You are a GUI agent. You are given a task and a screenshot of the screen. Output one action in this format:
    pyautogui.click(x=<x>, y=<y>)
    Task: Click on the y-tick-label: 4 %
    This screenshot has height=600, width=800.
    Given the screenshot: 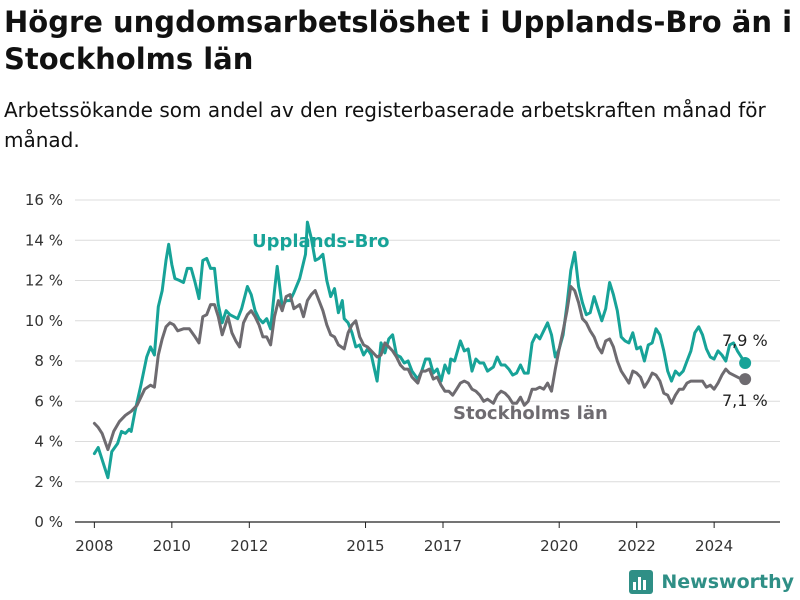 What is the action you would take?
    pyautogui.click(x=48, y=442)
    